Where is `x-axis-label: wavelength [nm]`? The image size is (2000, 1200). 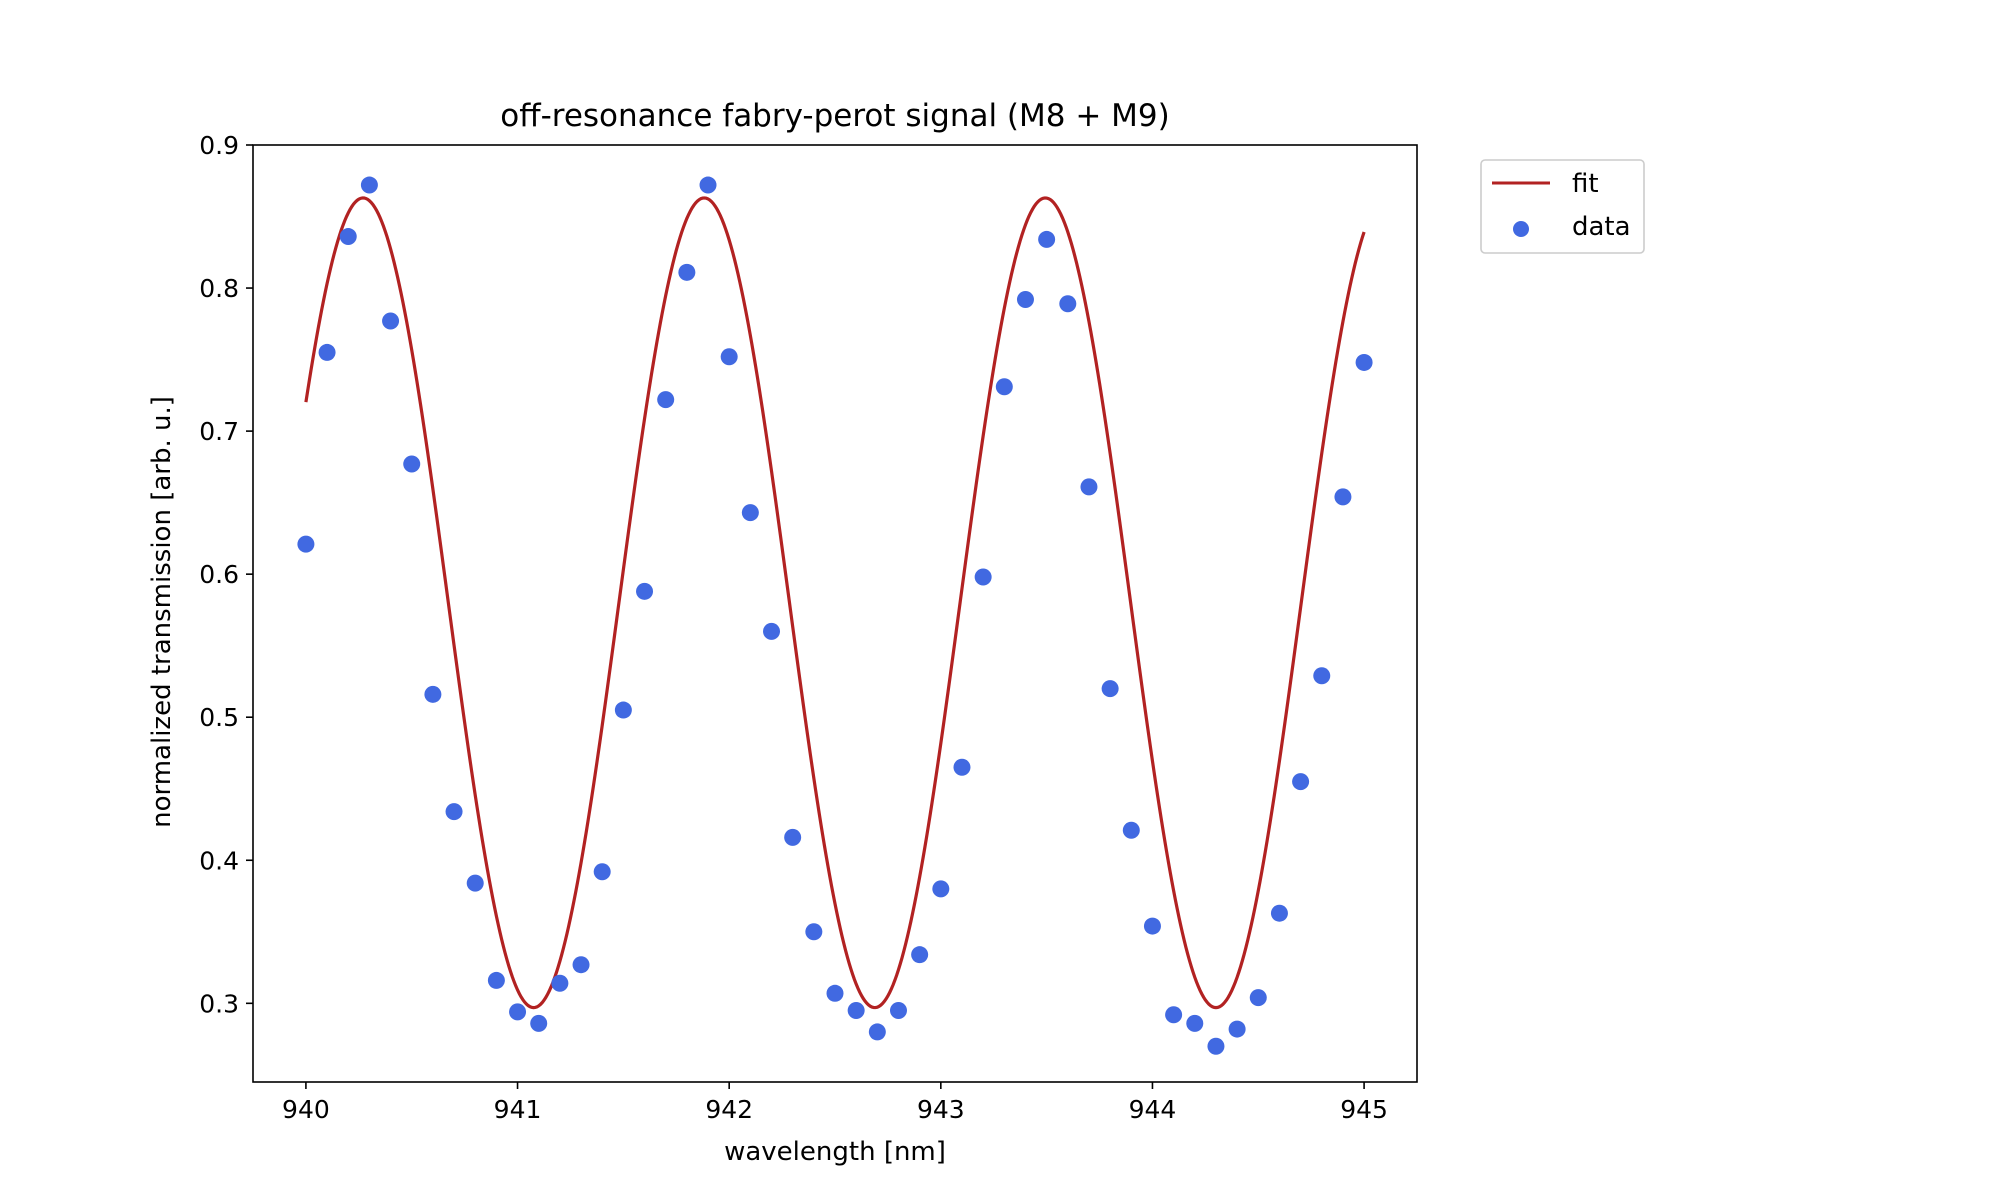 x-axis-label: wavelength [nm] is located at coordinates (835, 1152).